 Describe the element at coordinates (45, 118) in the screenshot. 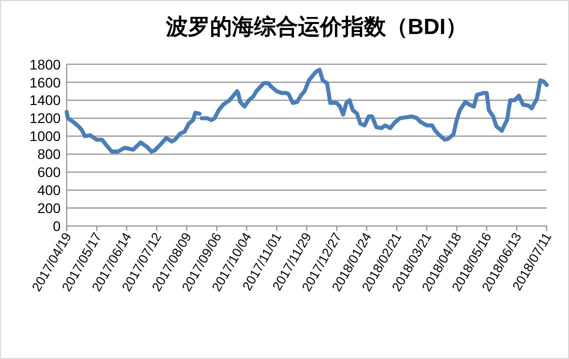

I see `y-tick-label: 1200` at that location.